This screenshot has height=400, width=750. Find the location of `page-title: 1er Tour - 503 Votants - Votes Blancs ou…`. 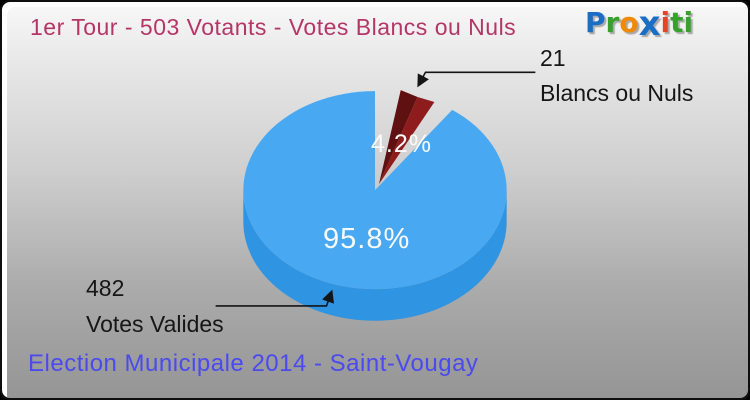

page-title: 1er Tour - 503 Votants - Votes Blancs ou… is located at coordinates (273, 27).